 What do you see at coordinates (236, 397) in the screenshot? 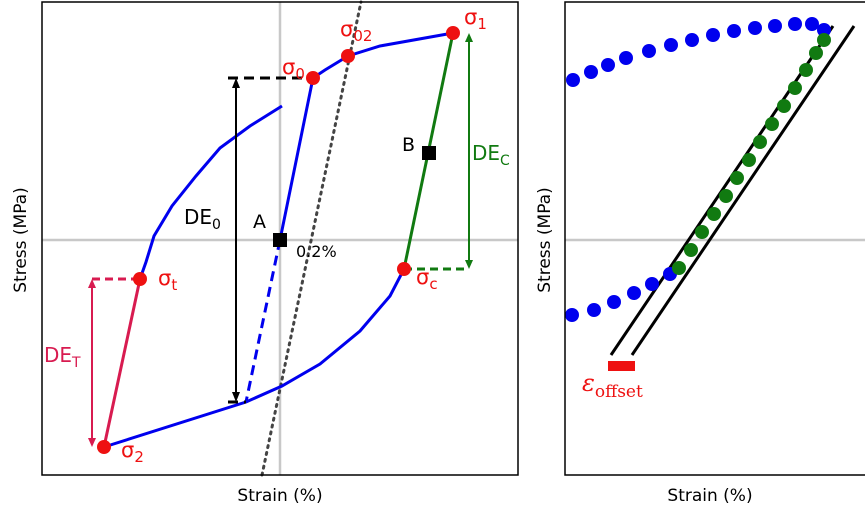
I see `de0-arrow-head-bottom` at bounding box center [236, 397].